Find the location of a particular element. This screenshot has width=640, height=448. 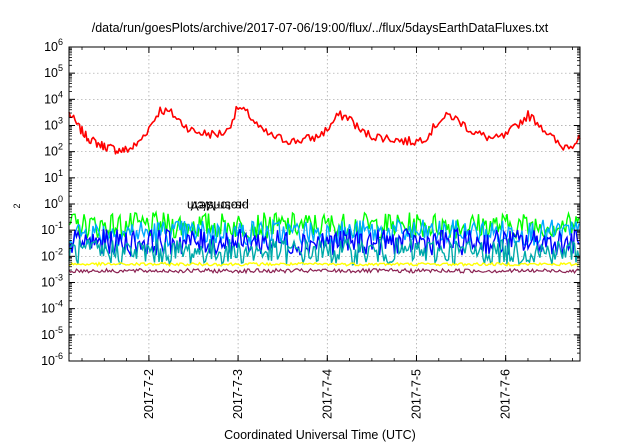

x-tick-label: 2017-7-5 is located at coordinates (416, 394).